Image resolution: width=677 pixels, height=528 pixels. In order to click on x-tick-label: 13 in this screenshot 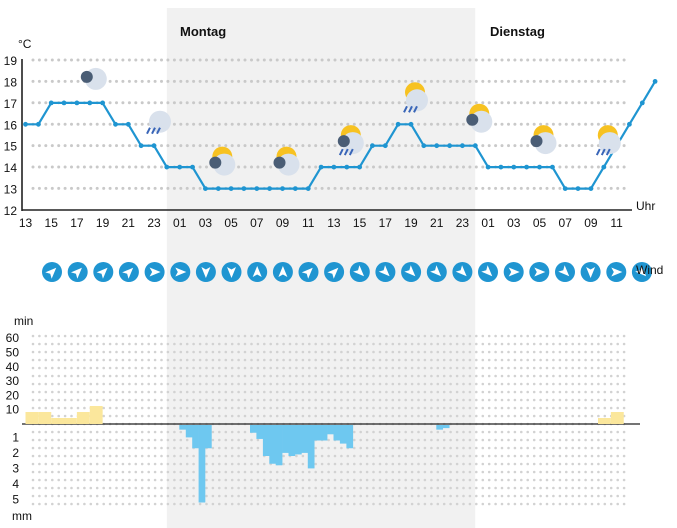, I will do `click(26, 223)`.